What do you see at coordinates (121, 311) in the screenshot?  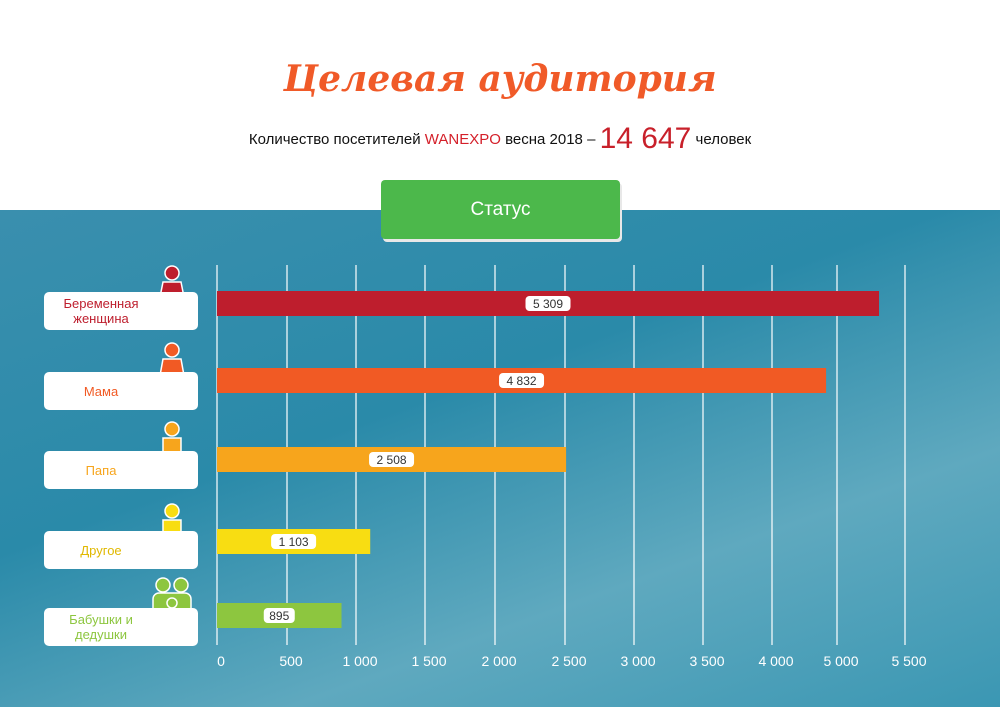 I see `category-label: Беременная женщина` at bounding box center [121, 311].